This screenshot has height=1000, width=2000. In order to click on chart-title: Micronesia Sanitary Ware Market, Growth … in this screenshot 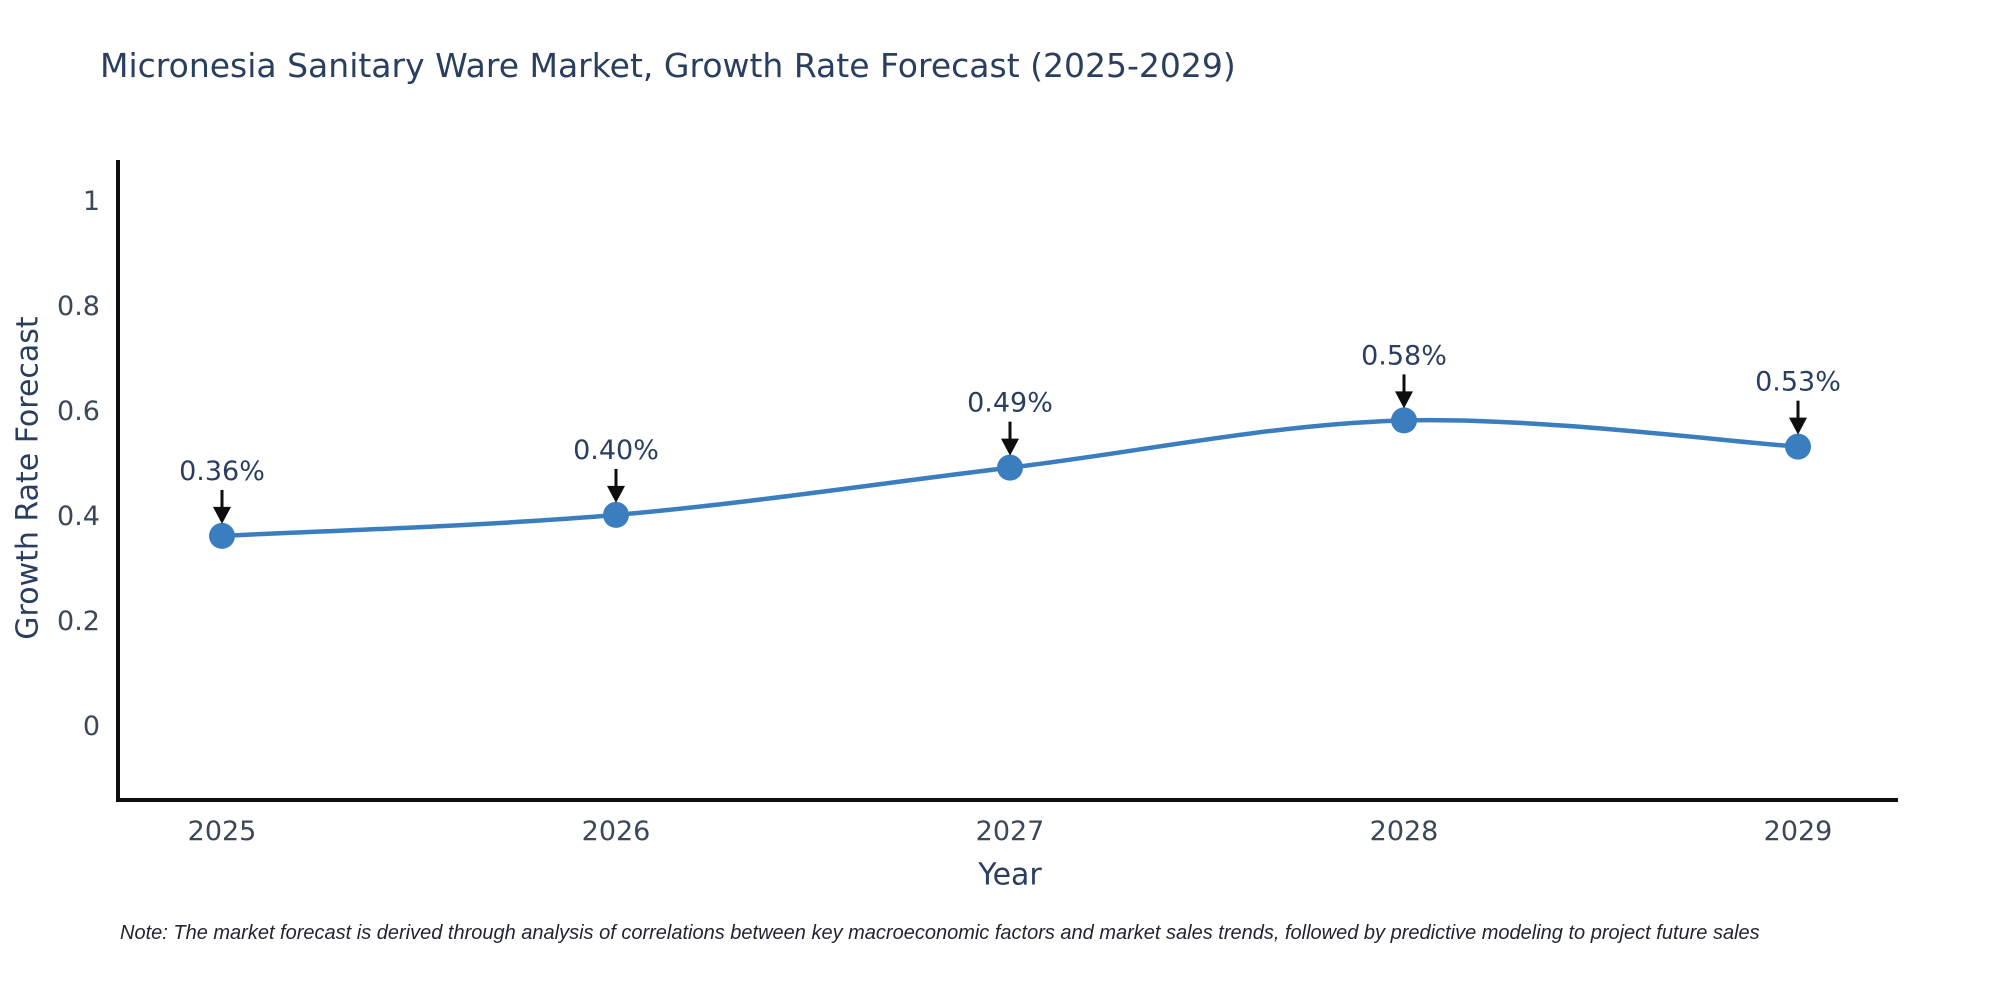, I will do `click(668, 65)`.